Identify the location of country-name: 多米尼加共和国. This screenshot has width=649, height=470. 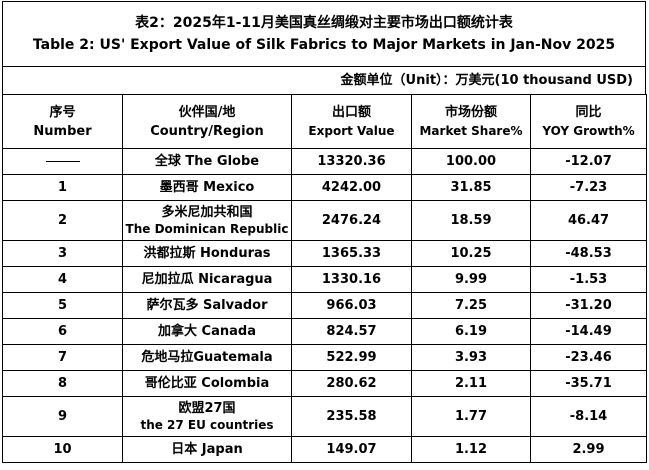
(207, 212).